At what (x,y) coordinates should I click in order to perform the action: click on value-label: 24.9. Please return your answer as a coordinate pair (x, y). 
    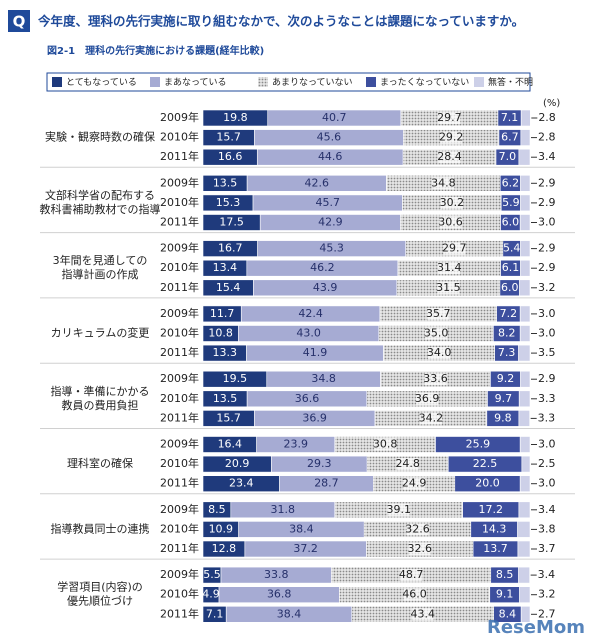
    Looking at the image, I should click on (414, 483).